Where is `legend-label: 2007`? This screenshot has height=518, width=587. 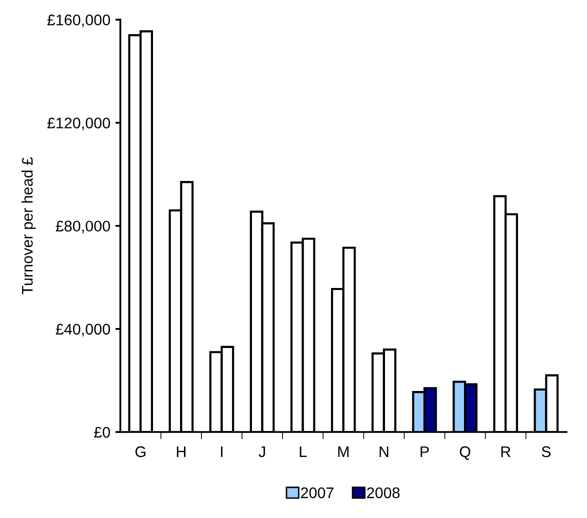
legend-label: 2007 is located at coordinates (317, 492).